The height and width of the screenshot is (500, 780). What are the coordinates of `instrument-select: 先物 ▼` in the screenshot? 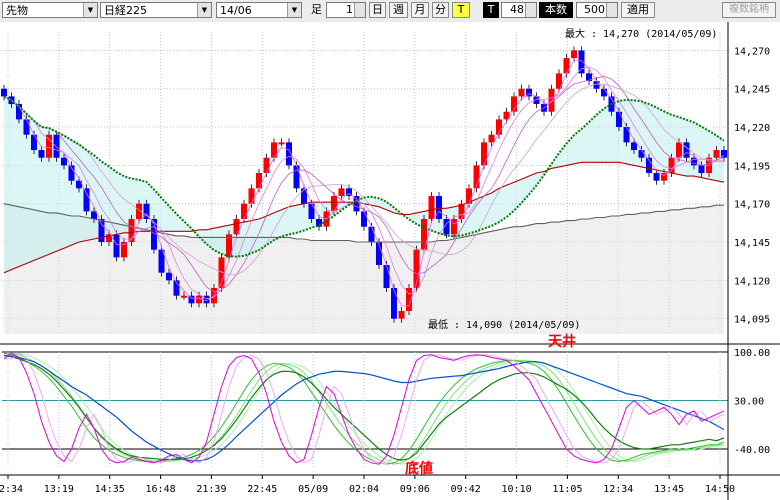 It's located at (50, 10).